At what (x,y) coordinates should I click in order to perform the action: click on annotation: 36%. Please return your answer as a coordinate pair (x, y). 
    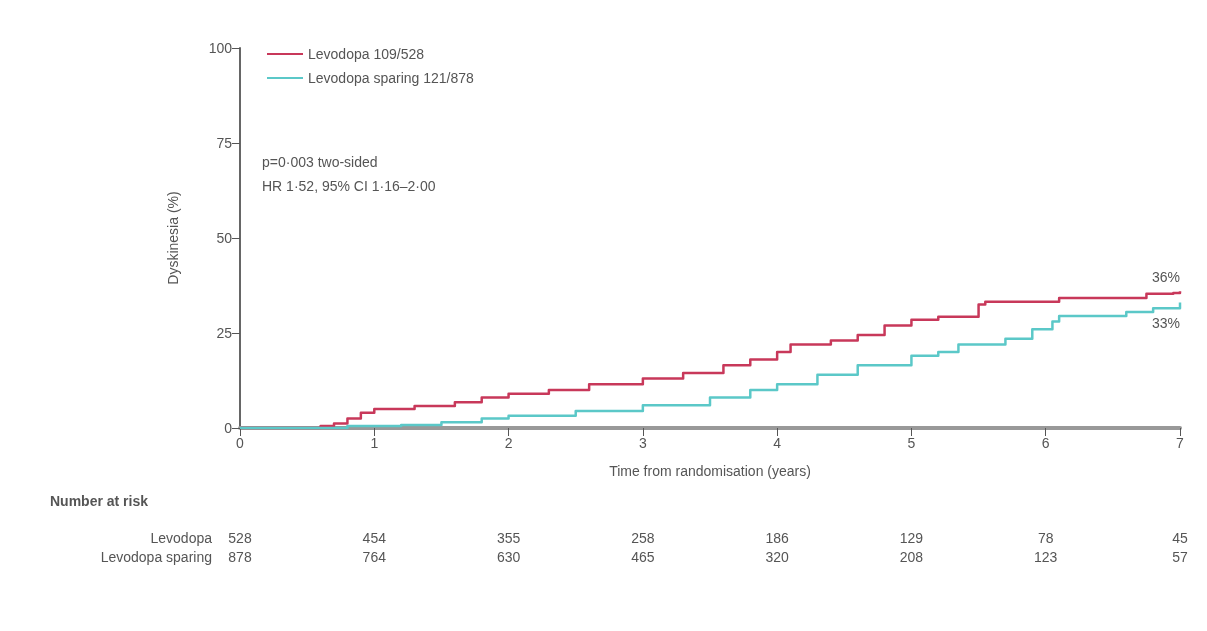
    Looking at the image, I should click on (1165, 277).